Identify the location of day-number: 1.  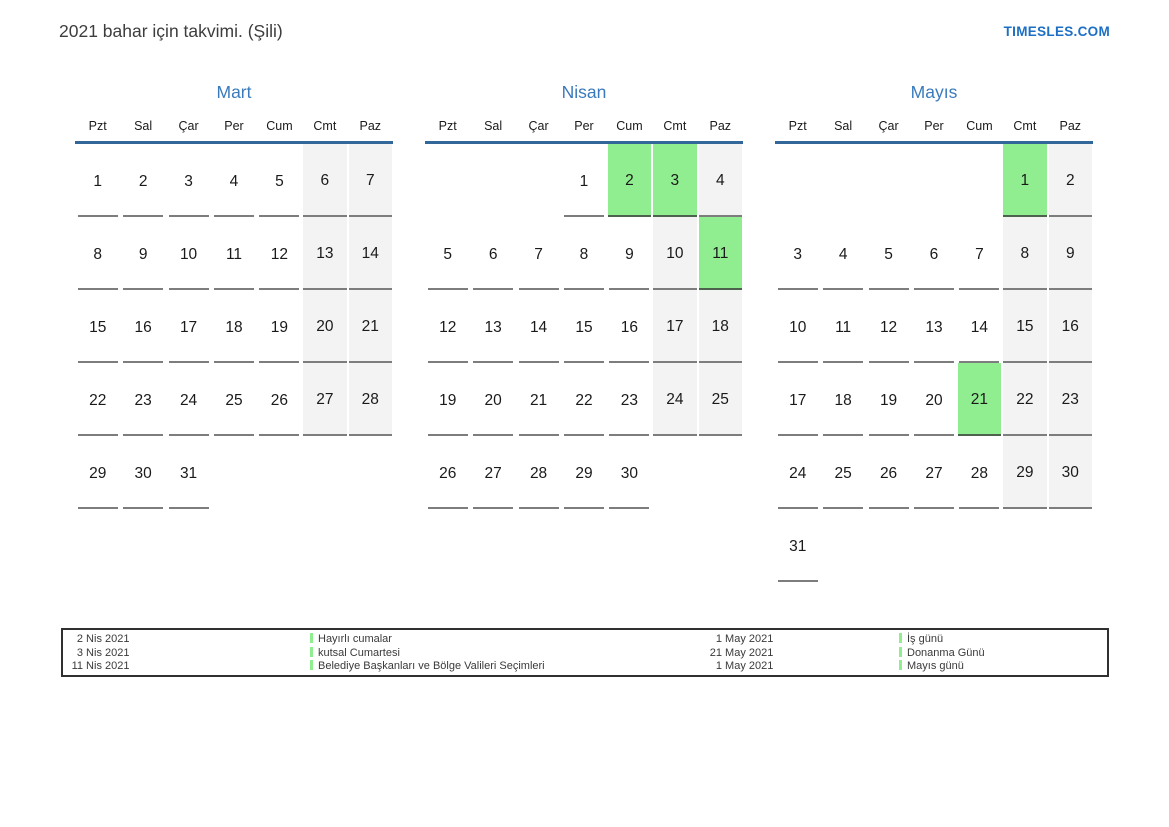
(98, 181).